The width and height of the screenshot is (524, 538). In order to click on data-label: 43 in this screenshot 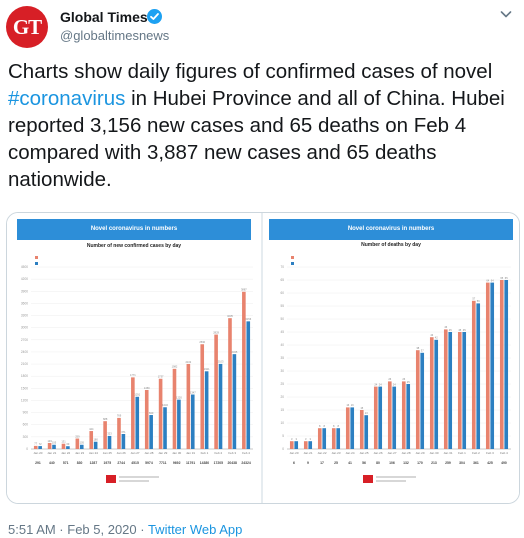, I will do `click(431, 335)`.